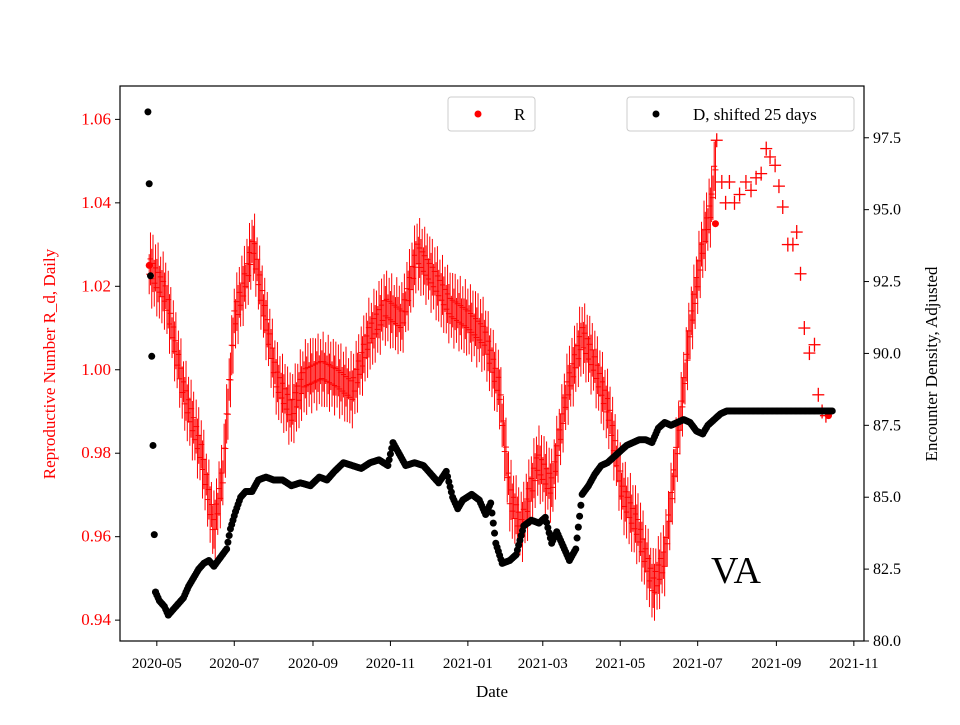 The height and width of the screenshot is (725, 960). Describe the element at coordinates (492, 691) in the screenshot. I see `x-axis-label: Date` at that location.